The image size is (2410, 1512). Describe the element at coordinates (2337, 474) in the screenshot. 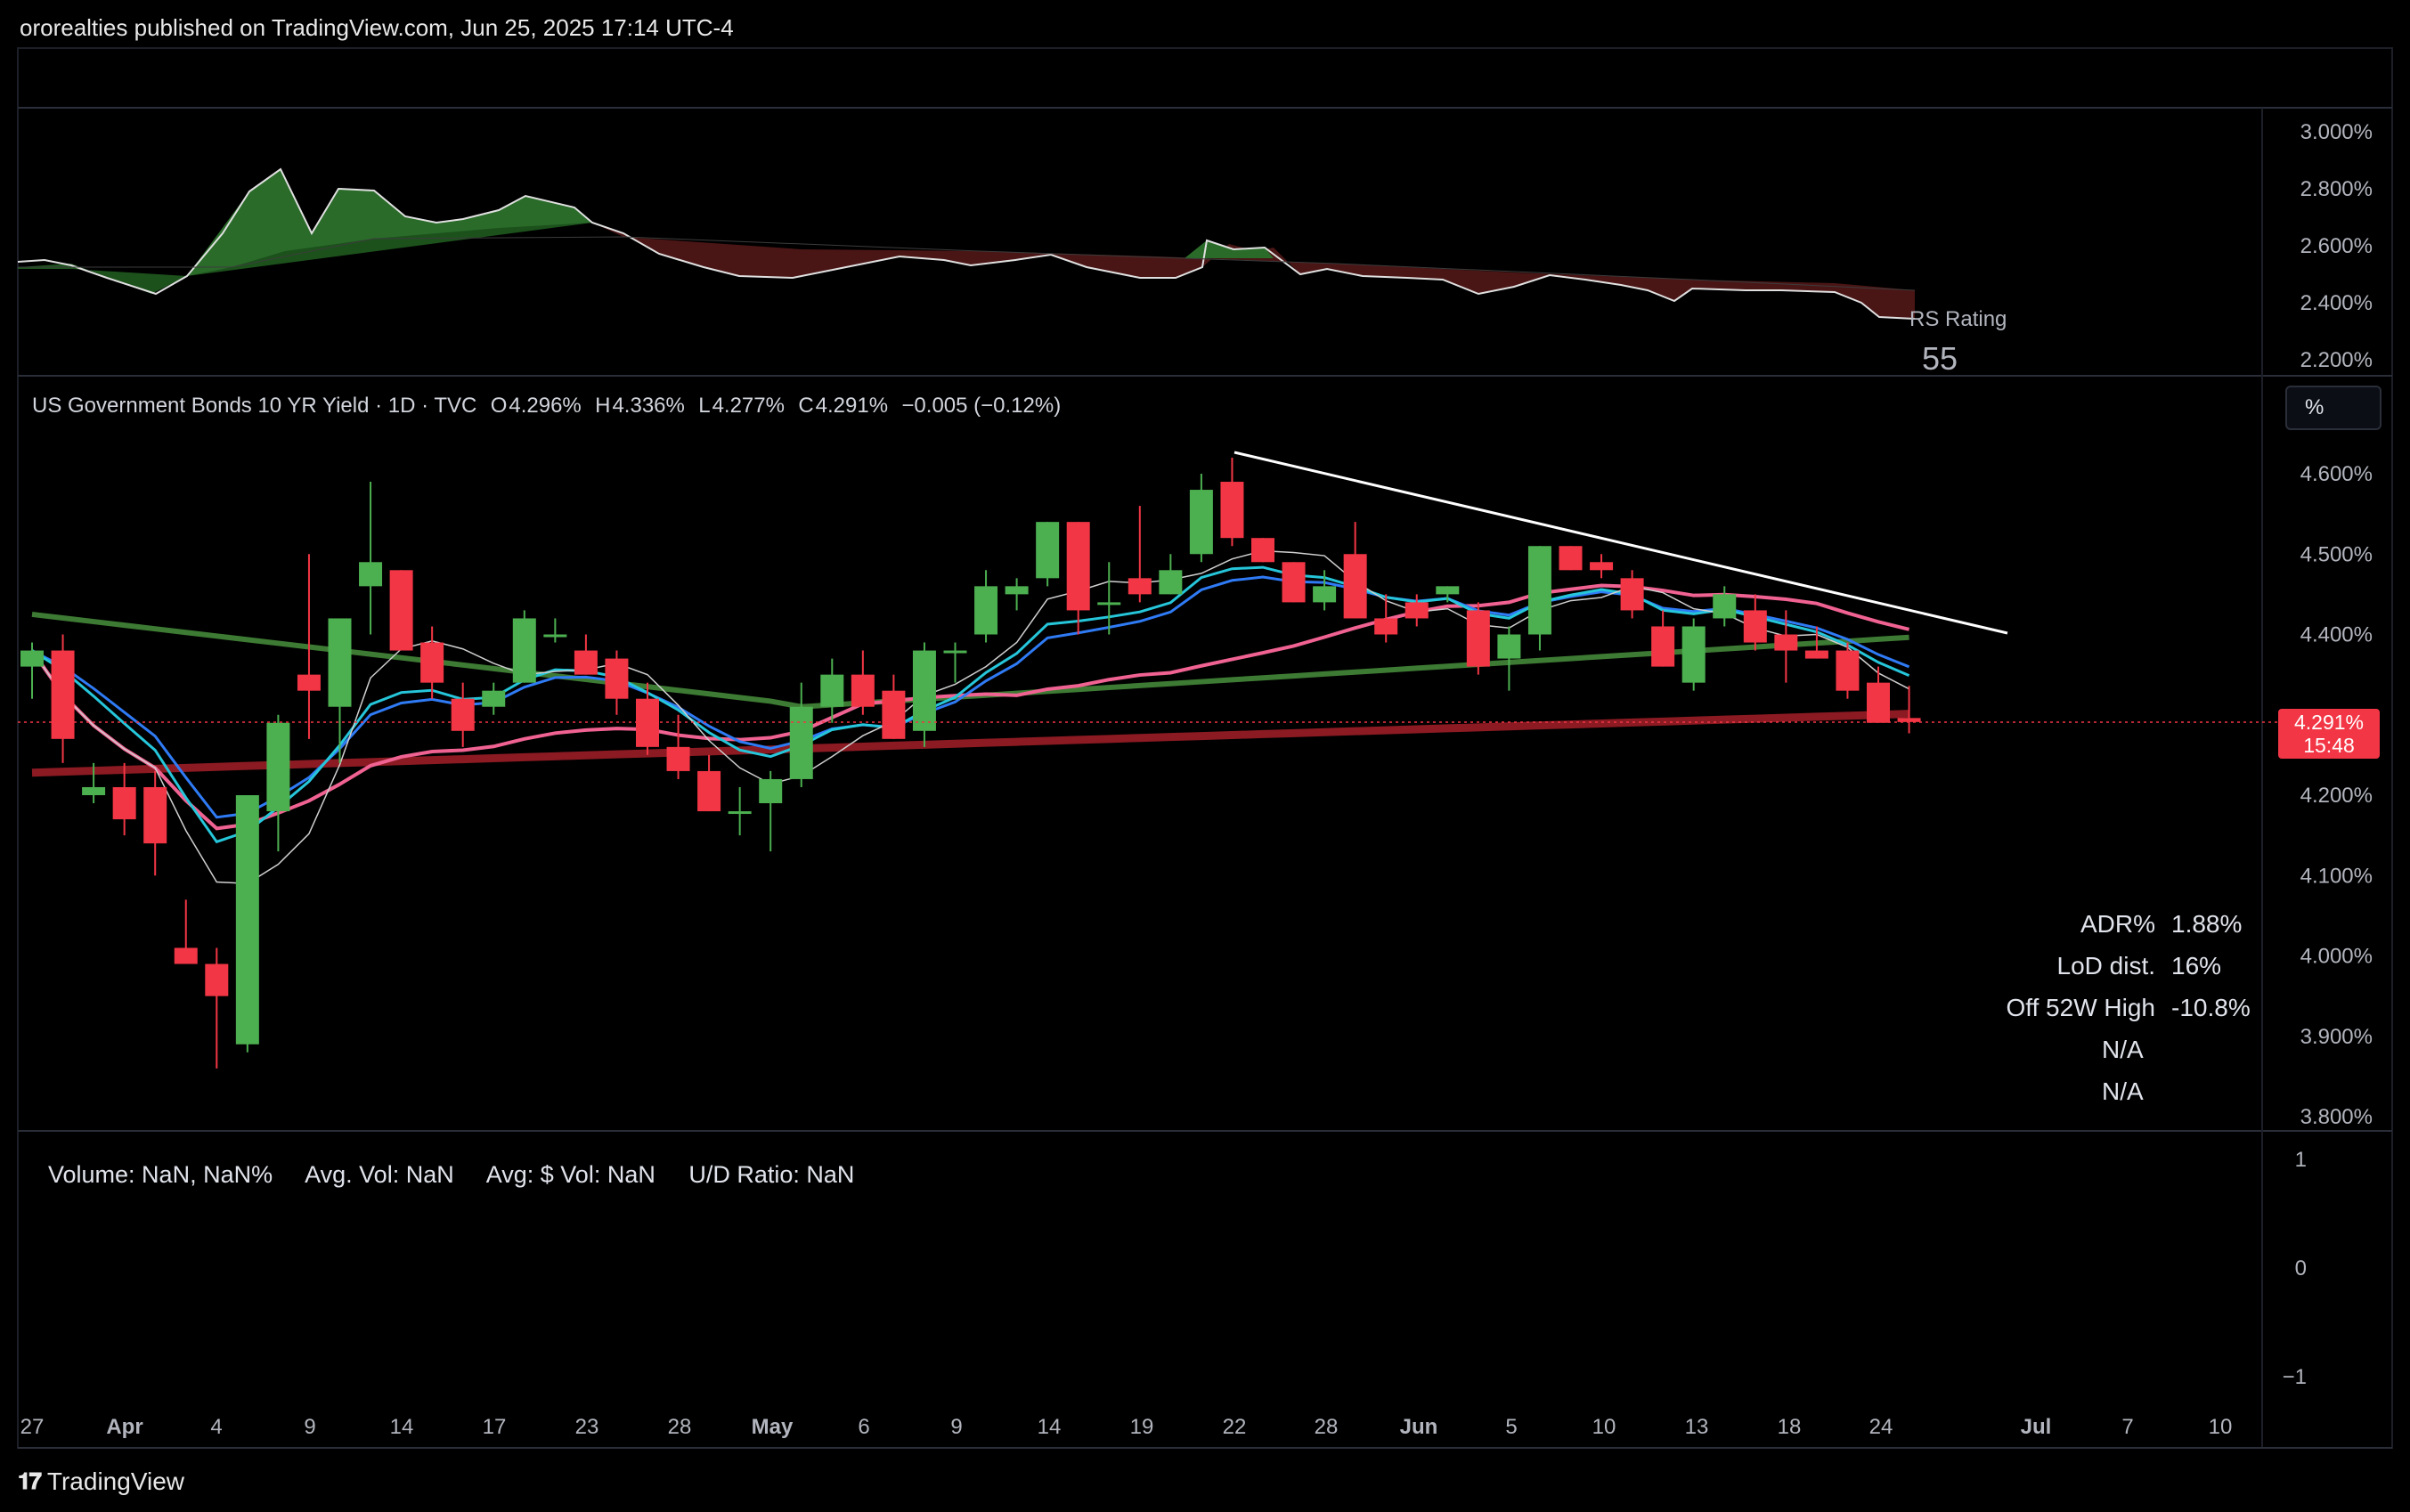

I see `price-axis-label: 4.600%` at that location.